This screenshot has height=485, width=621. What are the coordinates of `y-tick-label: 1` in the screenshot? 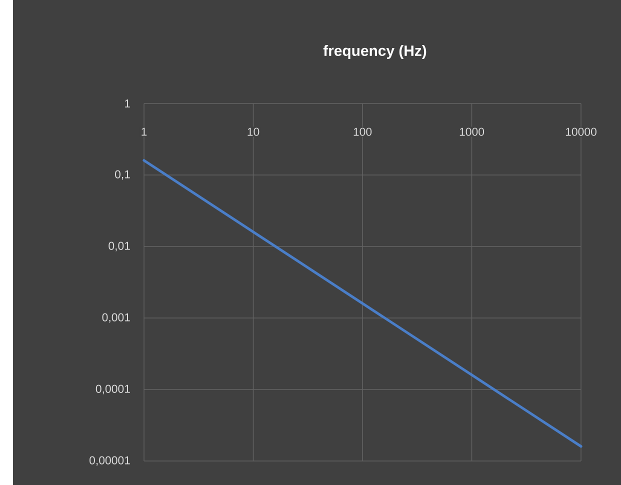 It's located at (127, 104).